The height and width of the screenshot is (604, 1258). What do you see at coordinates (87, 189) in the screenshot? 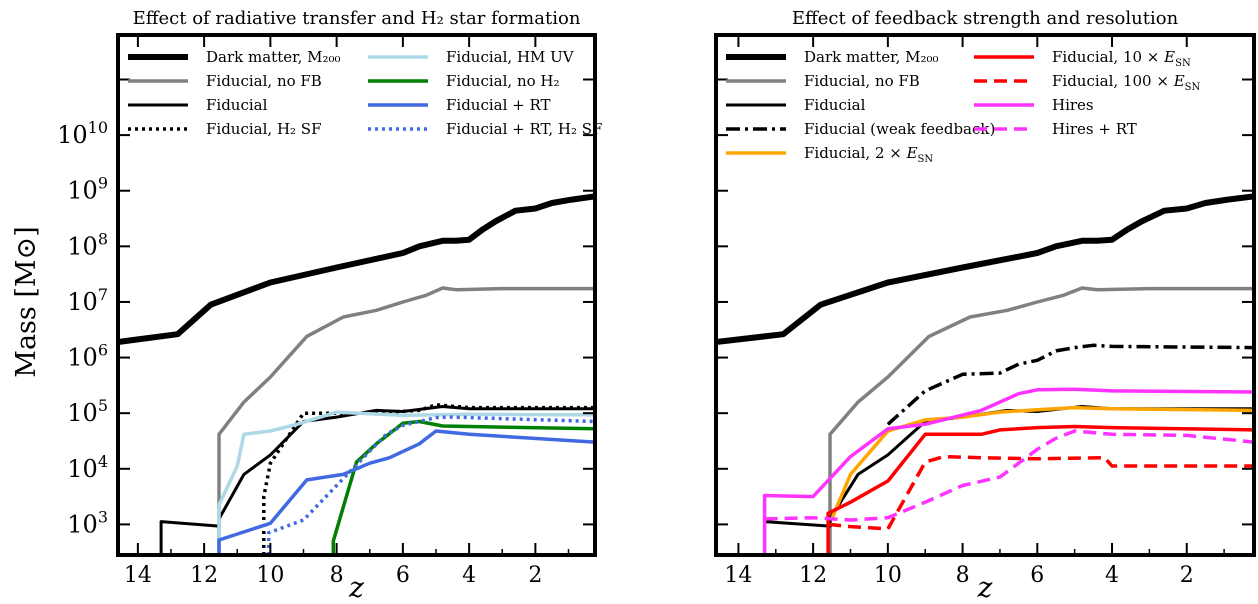
I see `y-tick-label: 10⁹` at bounding box center [87, 189].